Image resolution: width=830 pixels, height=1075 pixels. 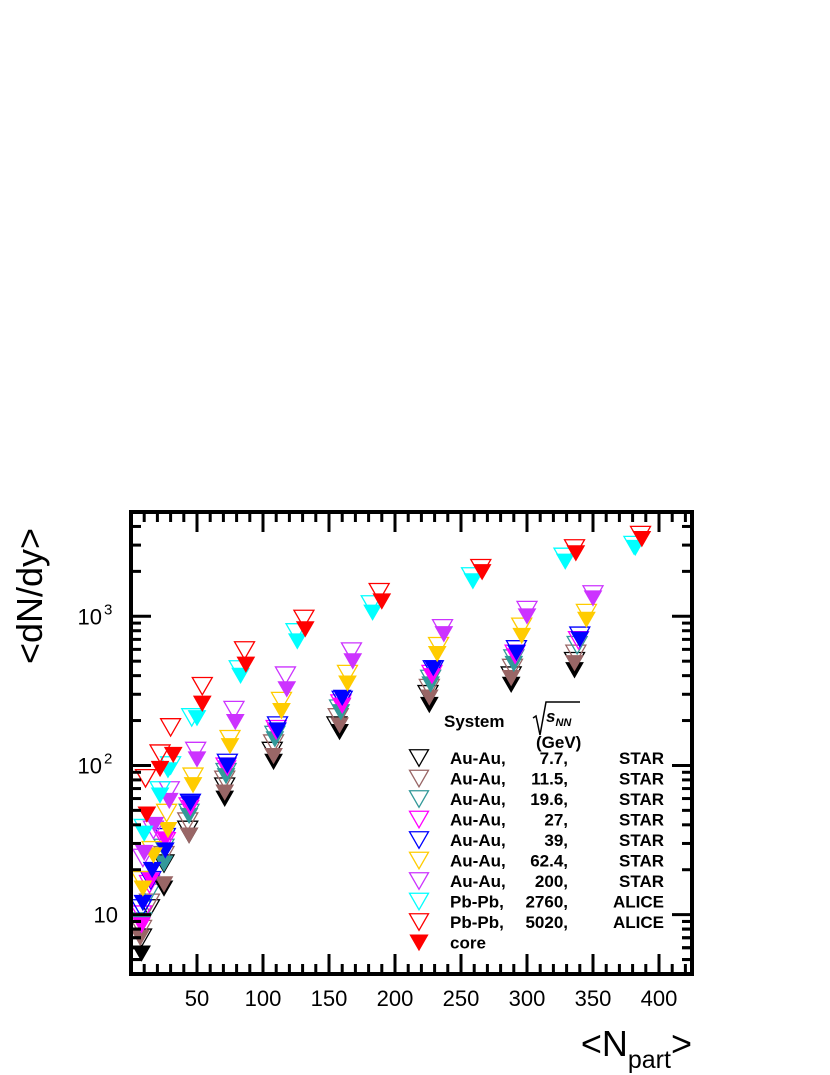 What do you see at coordinates (550, 716) in the screenshot?
I see `legend-header-energy: s` at bounding box center [550, 716].